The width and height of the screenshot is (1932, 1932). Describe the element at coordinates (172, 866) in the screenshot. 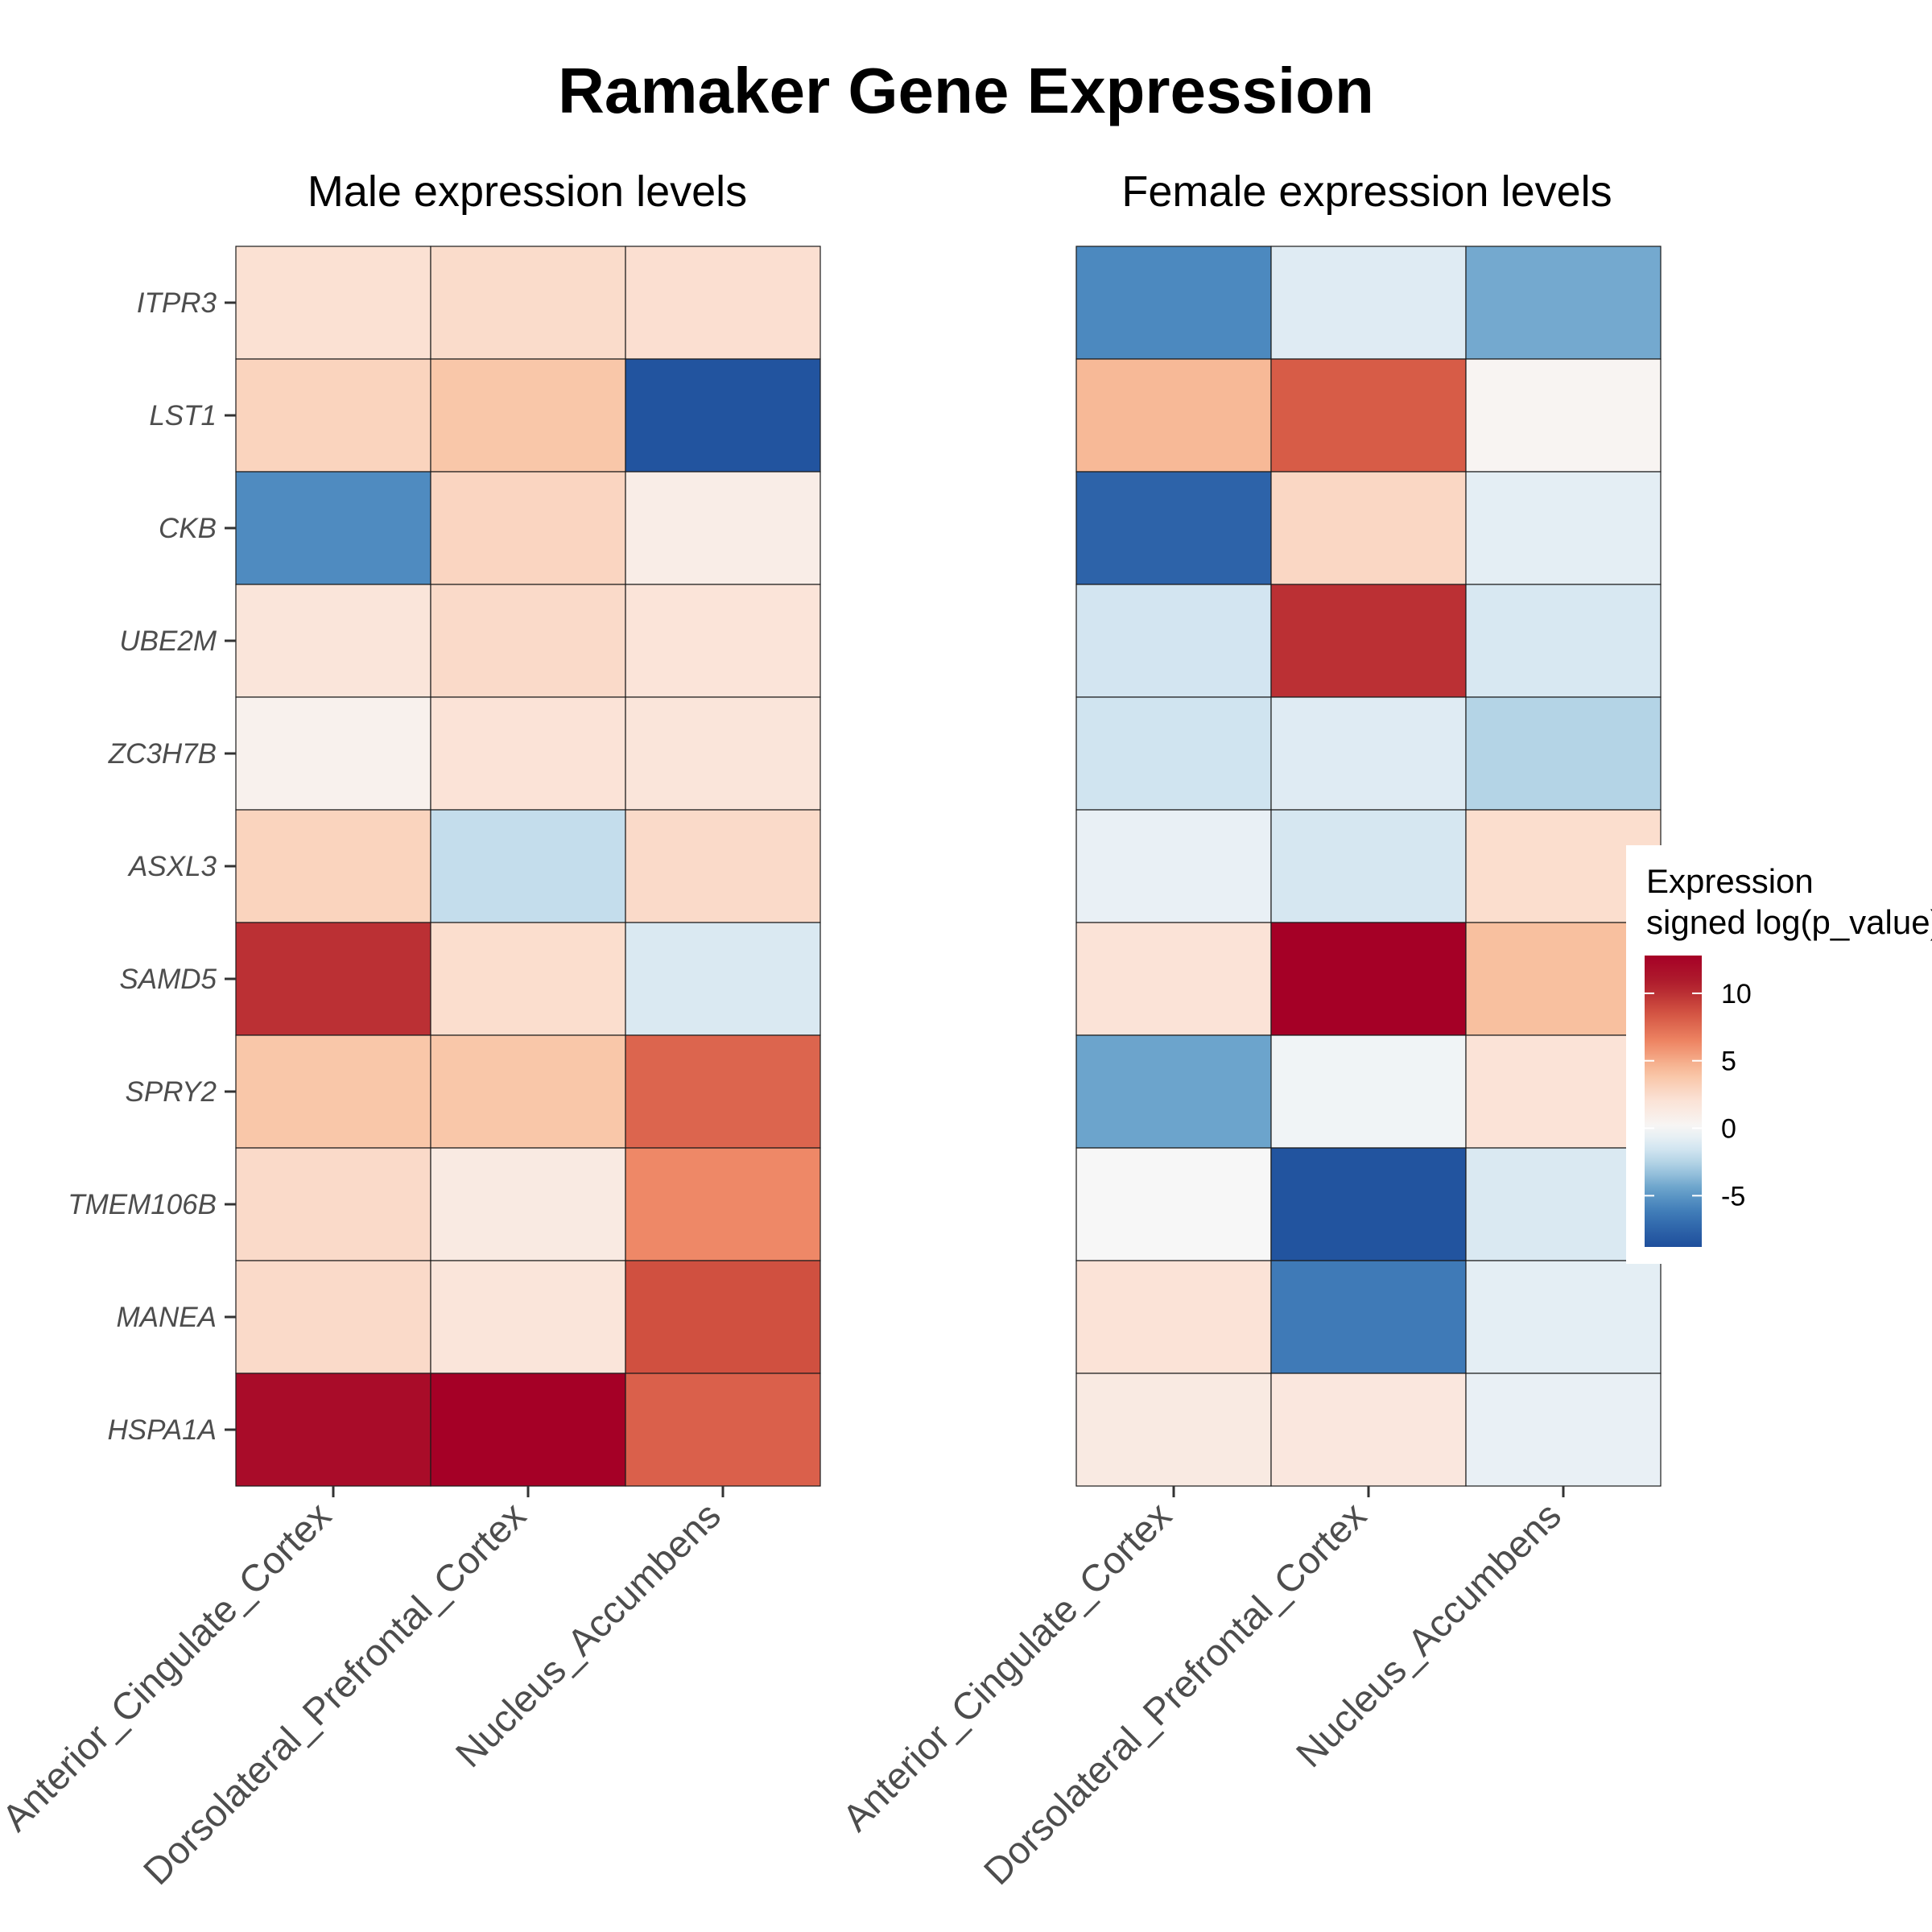

I see `y-tick-label: ASXL3` at that location.